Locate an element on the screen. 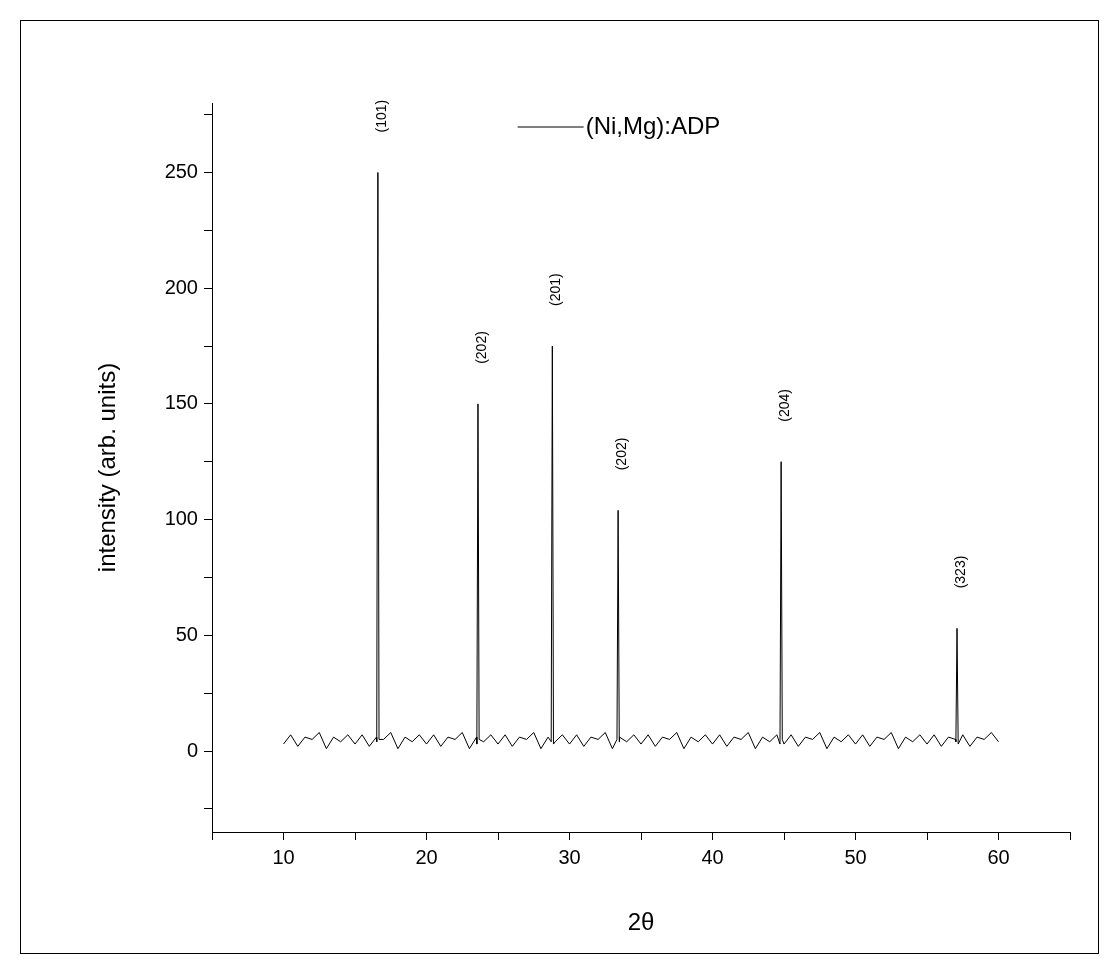 The width and height of the screenshot is (1119, 974). annotation: (101) is located at coordinates (380, 116).